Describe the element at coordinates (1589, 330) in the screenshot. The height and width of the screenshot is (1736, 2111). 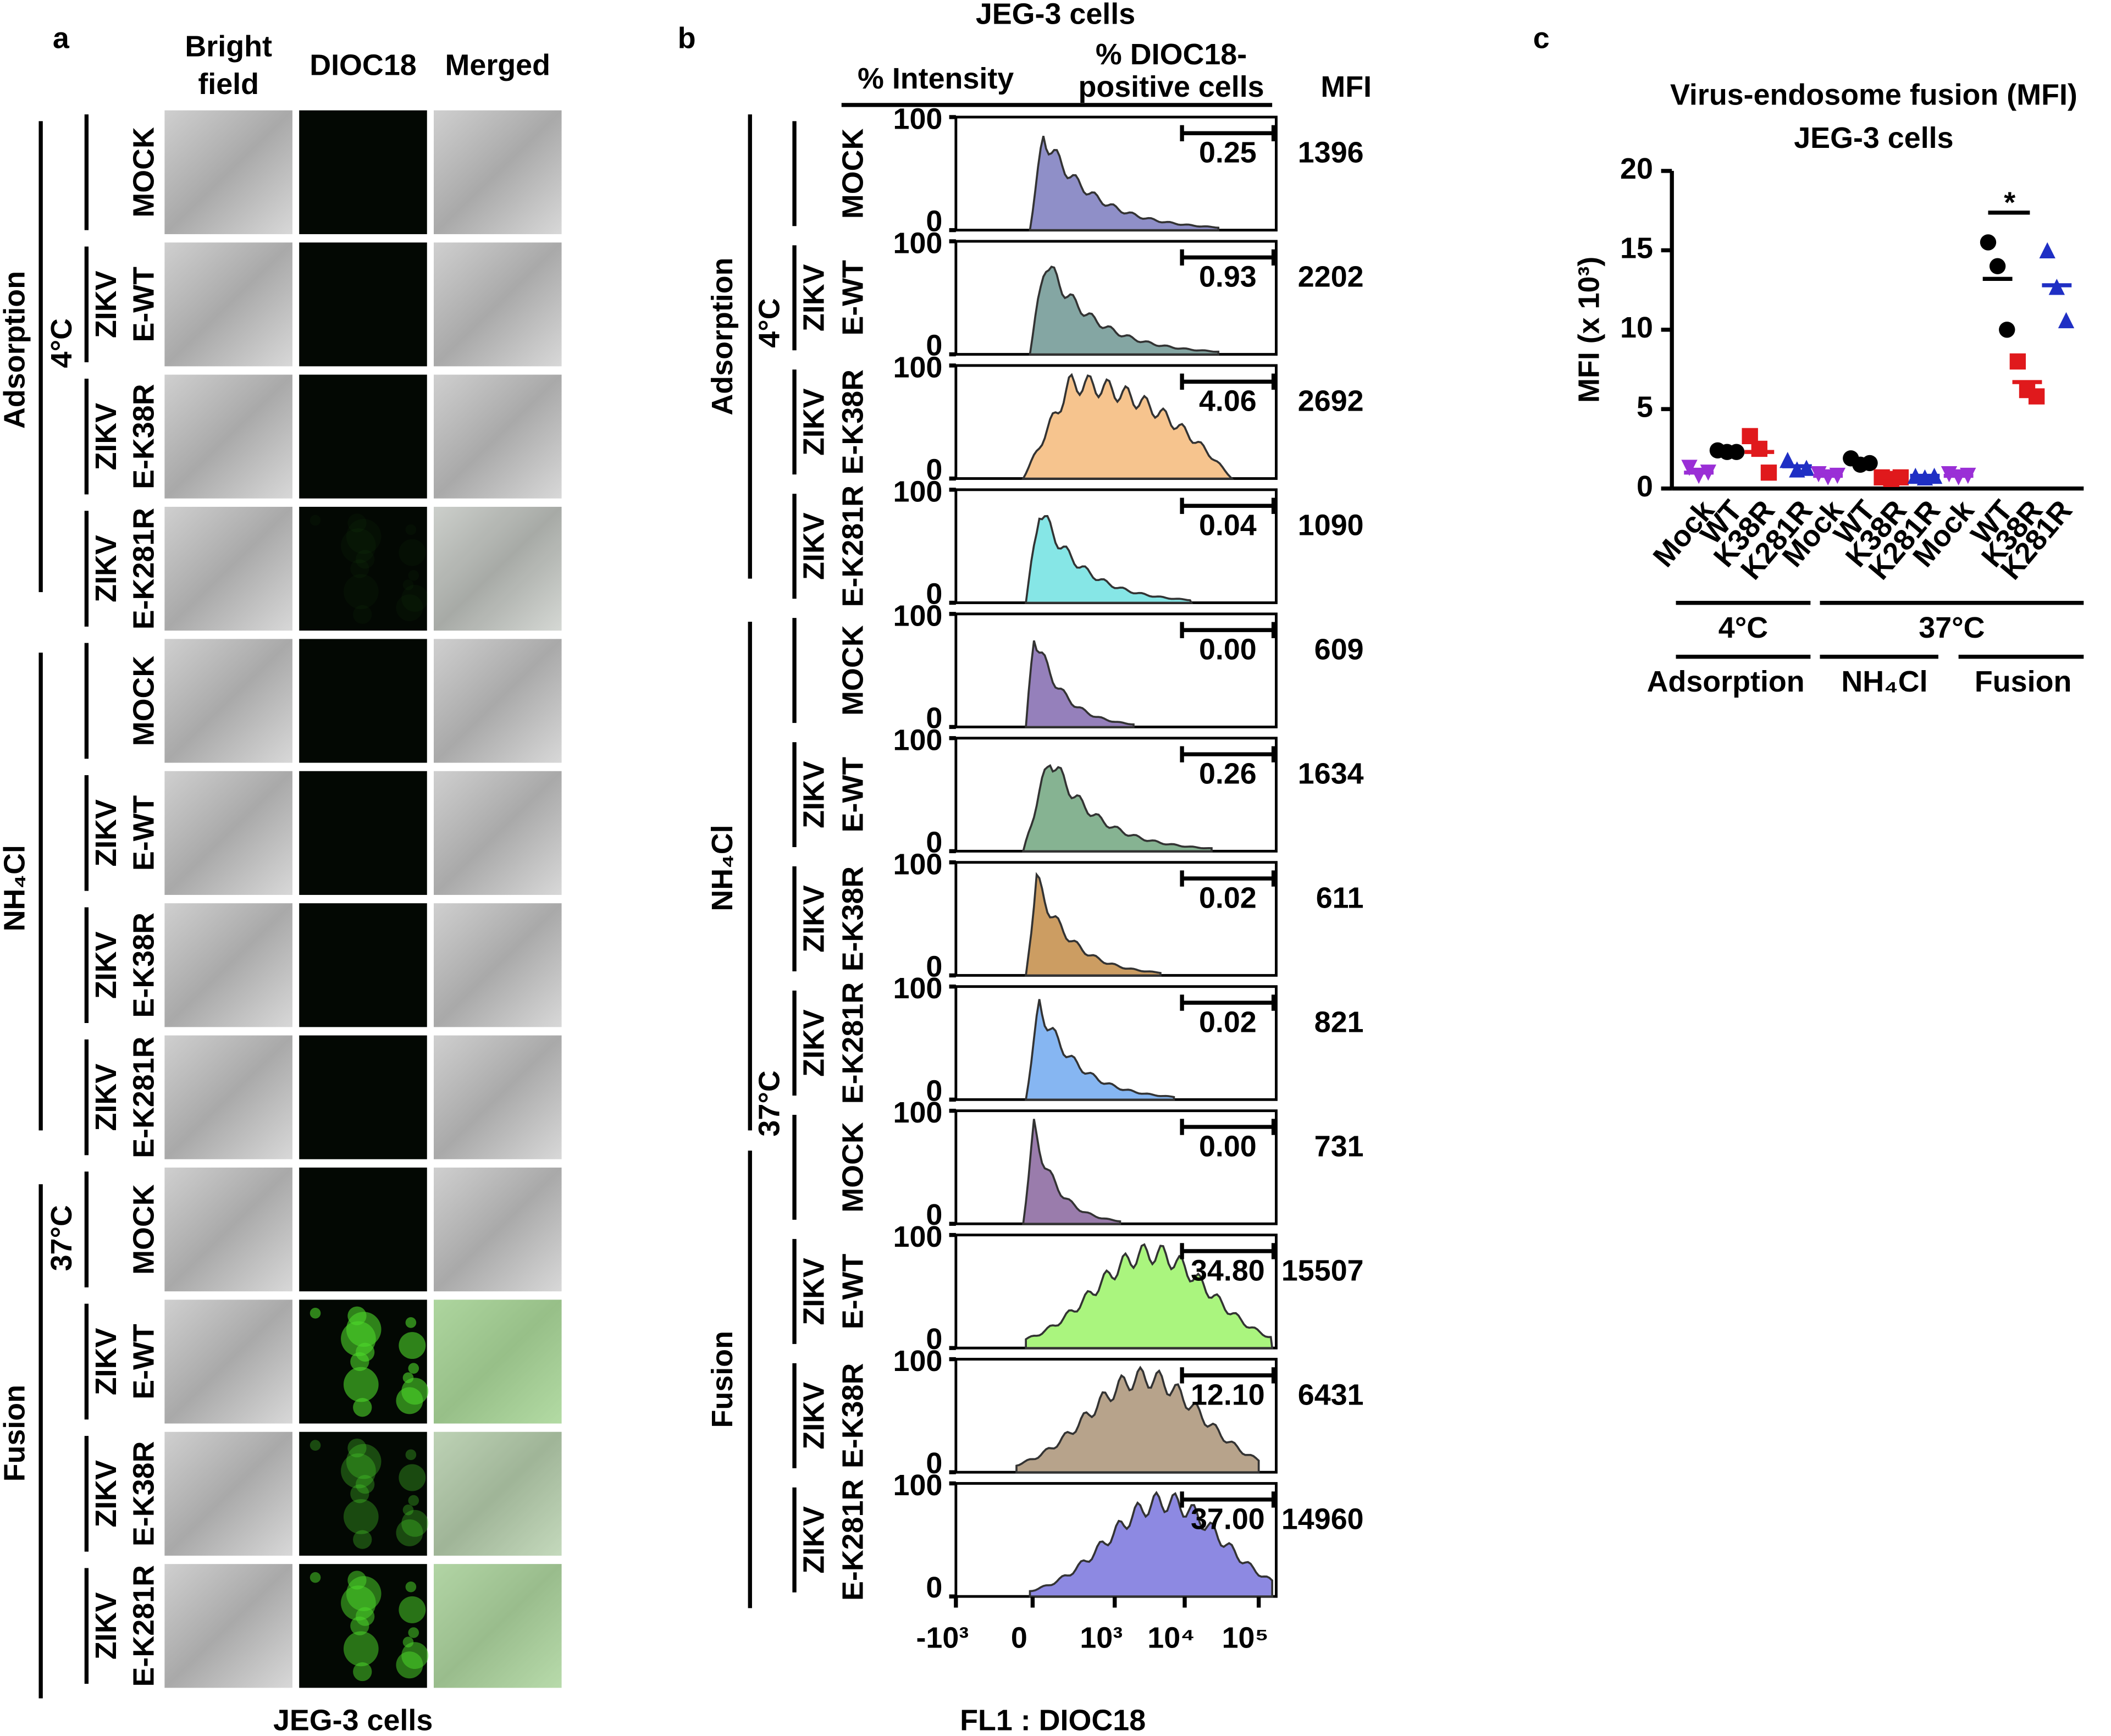
I see `y-axis-label: MFI (x 10³)` at that location.